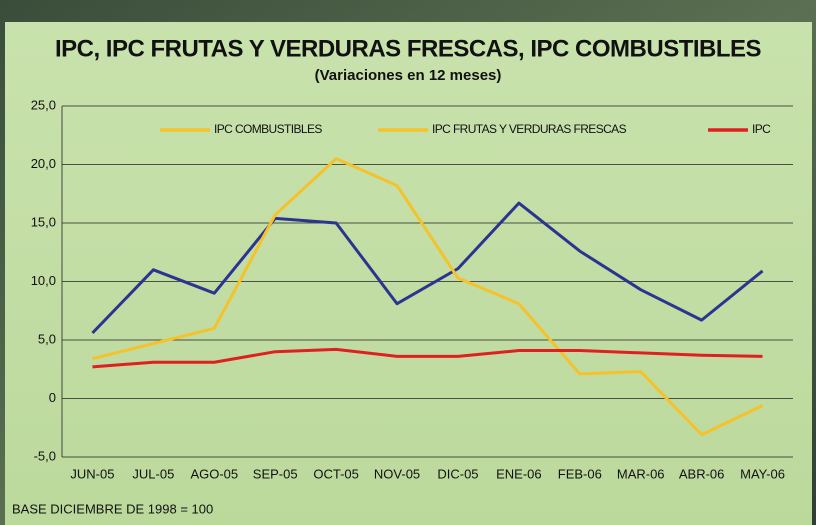 This screenshot has width=816, height=525. I want to click on y-tick-label: 15,0, so click(43, 221).